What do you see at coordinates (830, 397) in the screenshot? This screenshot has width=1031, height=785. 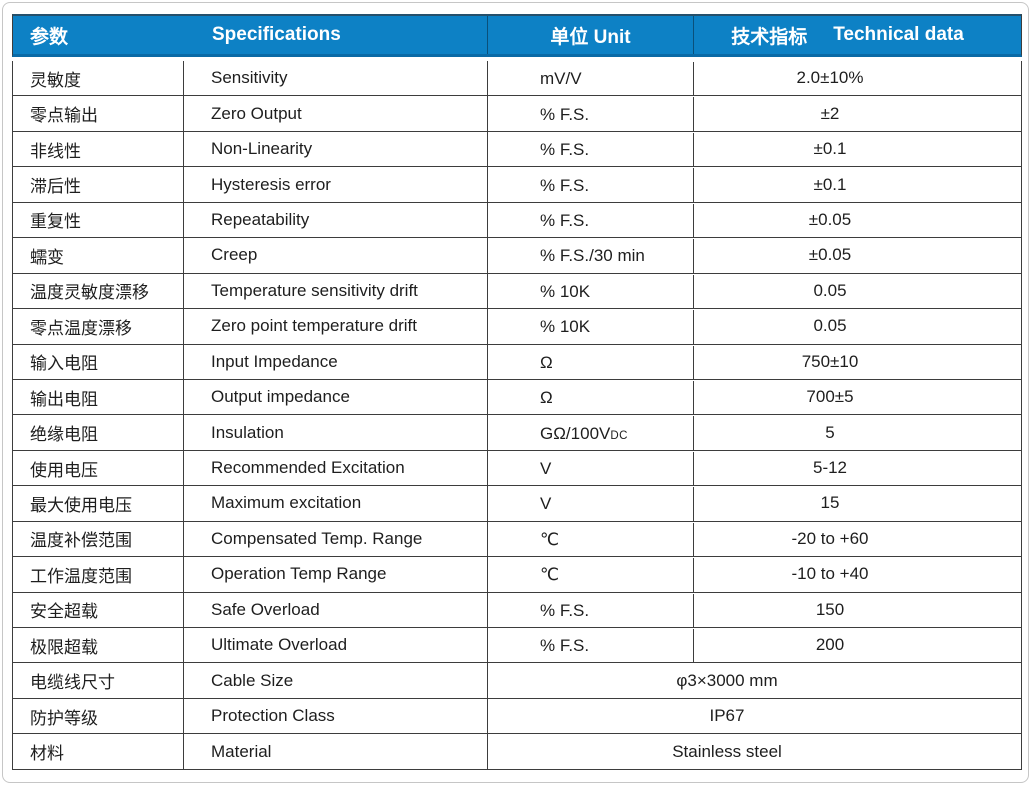 I see `value-cell: 700±5` at bounding box center [830, 397].